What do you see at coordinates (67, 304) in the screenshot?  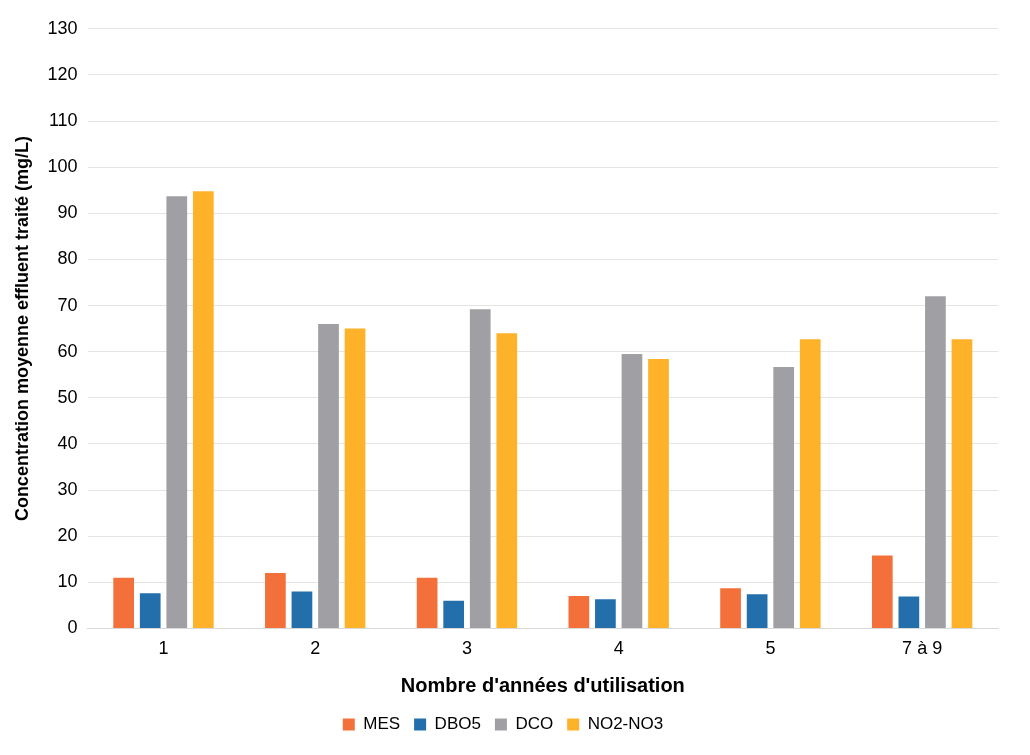 I see `y-tick-label: 70` at bounding box center [67, 304].